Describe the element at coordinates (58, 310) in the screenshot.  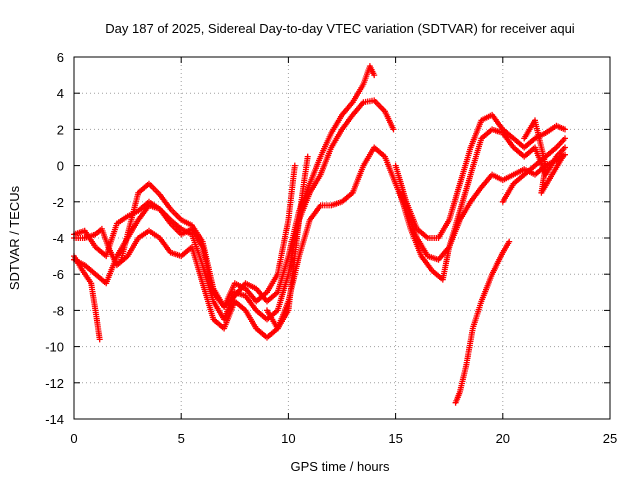
I see `y-tick-label: -8` at that location.